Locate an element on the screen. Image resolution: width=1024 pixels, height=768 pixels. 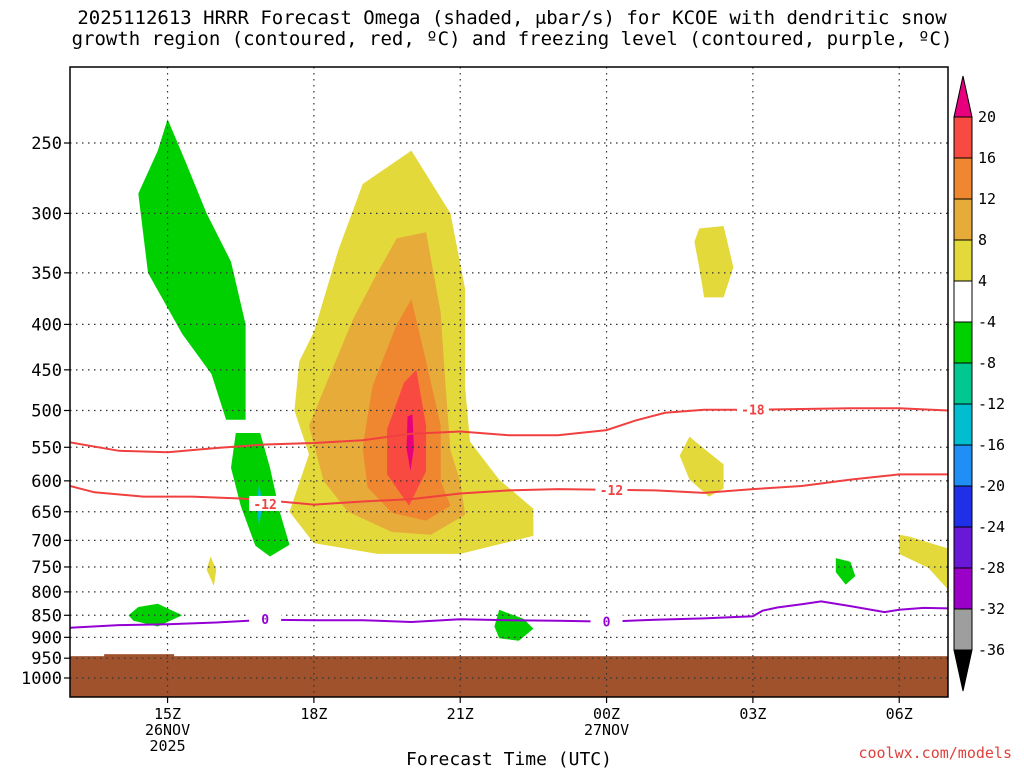
y-tick-label-550: 550 is located at coordinates (46, 448).